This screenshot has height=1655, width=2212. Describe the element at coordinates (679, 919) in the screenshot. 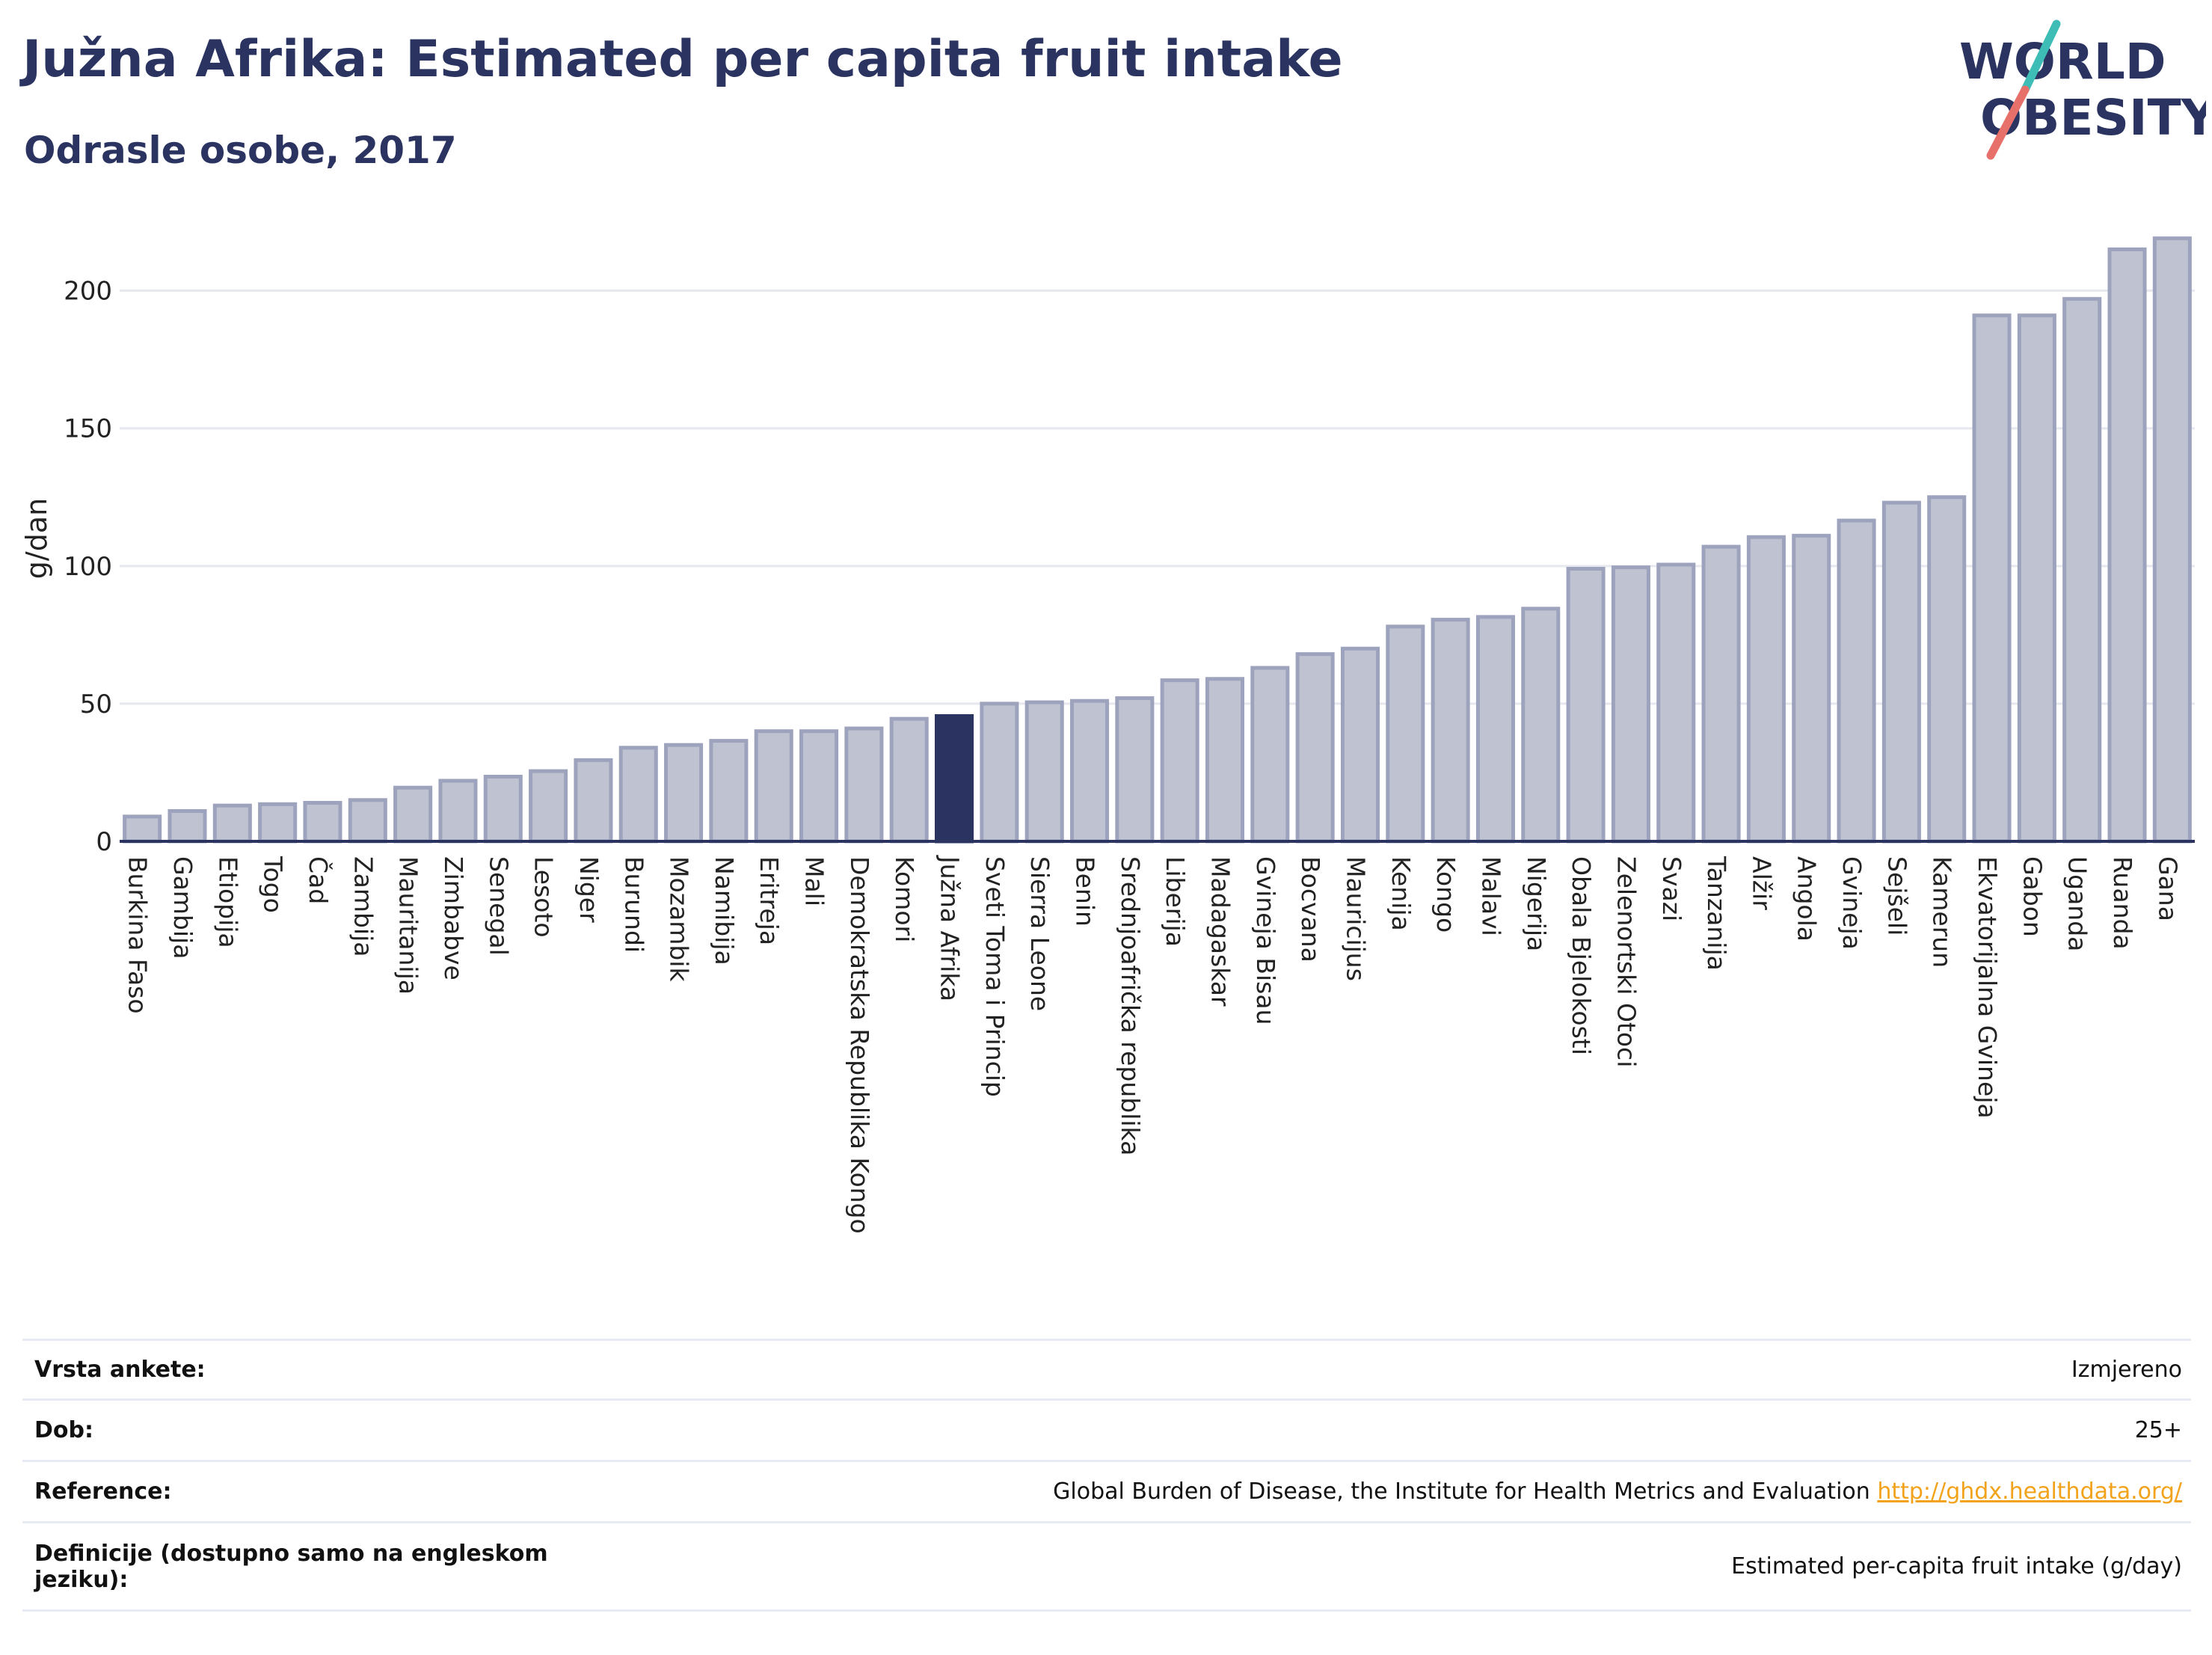

I see `x-tick-label: Mozambik` at that location.